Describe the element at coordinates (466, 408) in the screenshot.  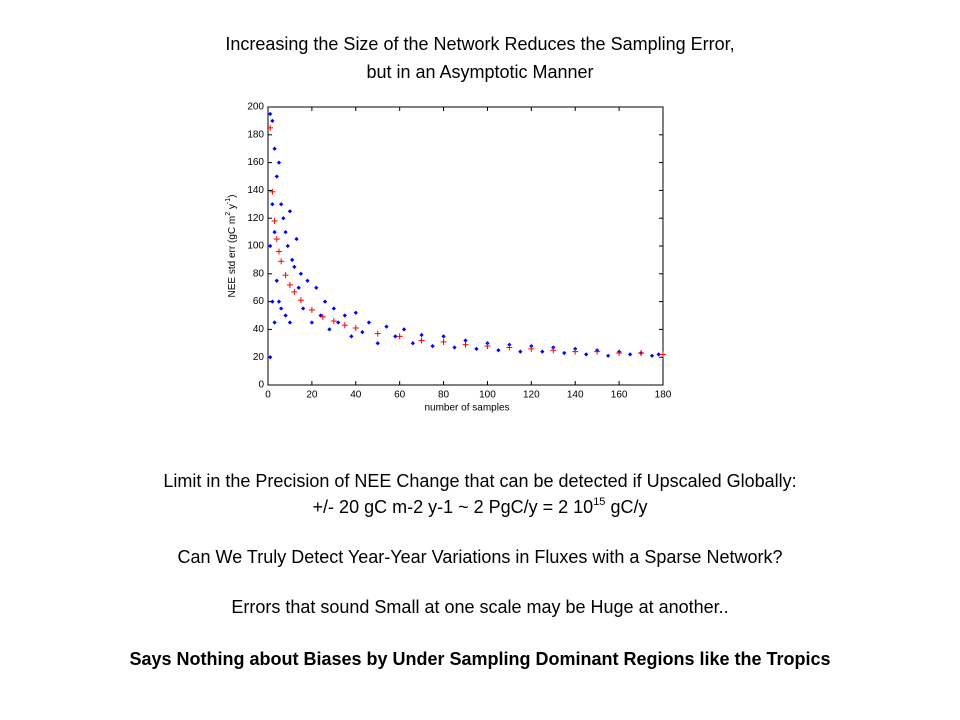
I see `x-axis-label: number of samples` at that location.